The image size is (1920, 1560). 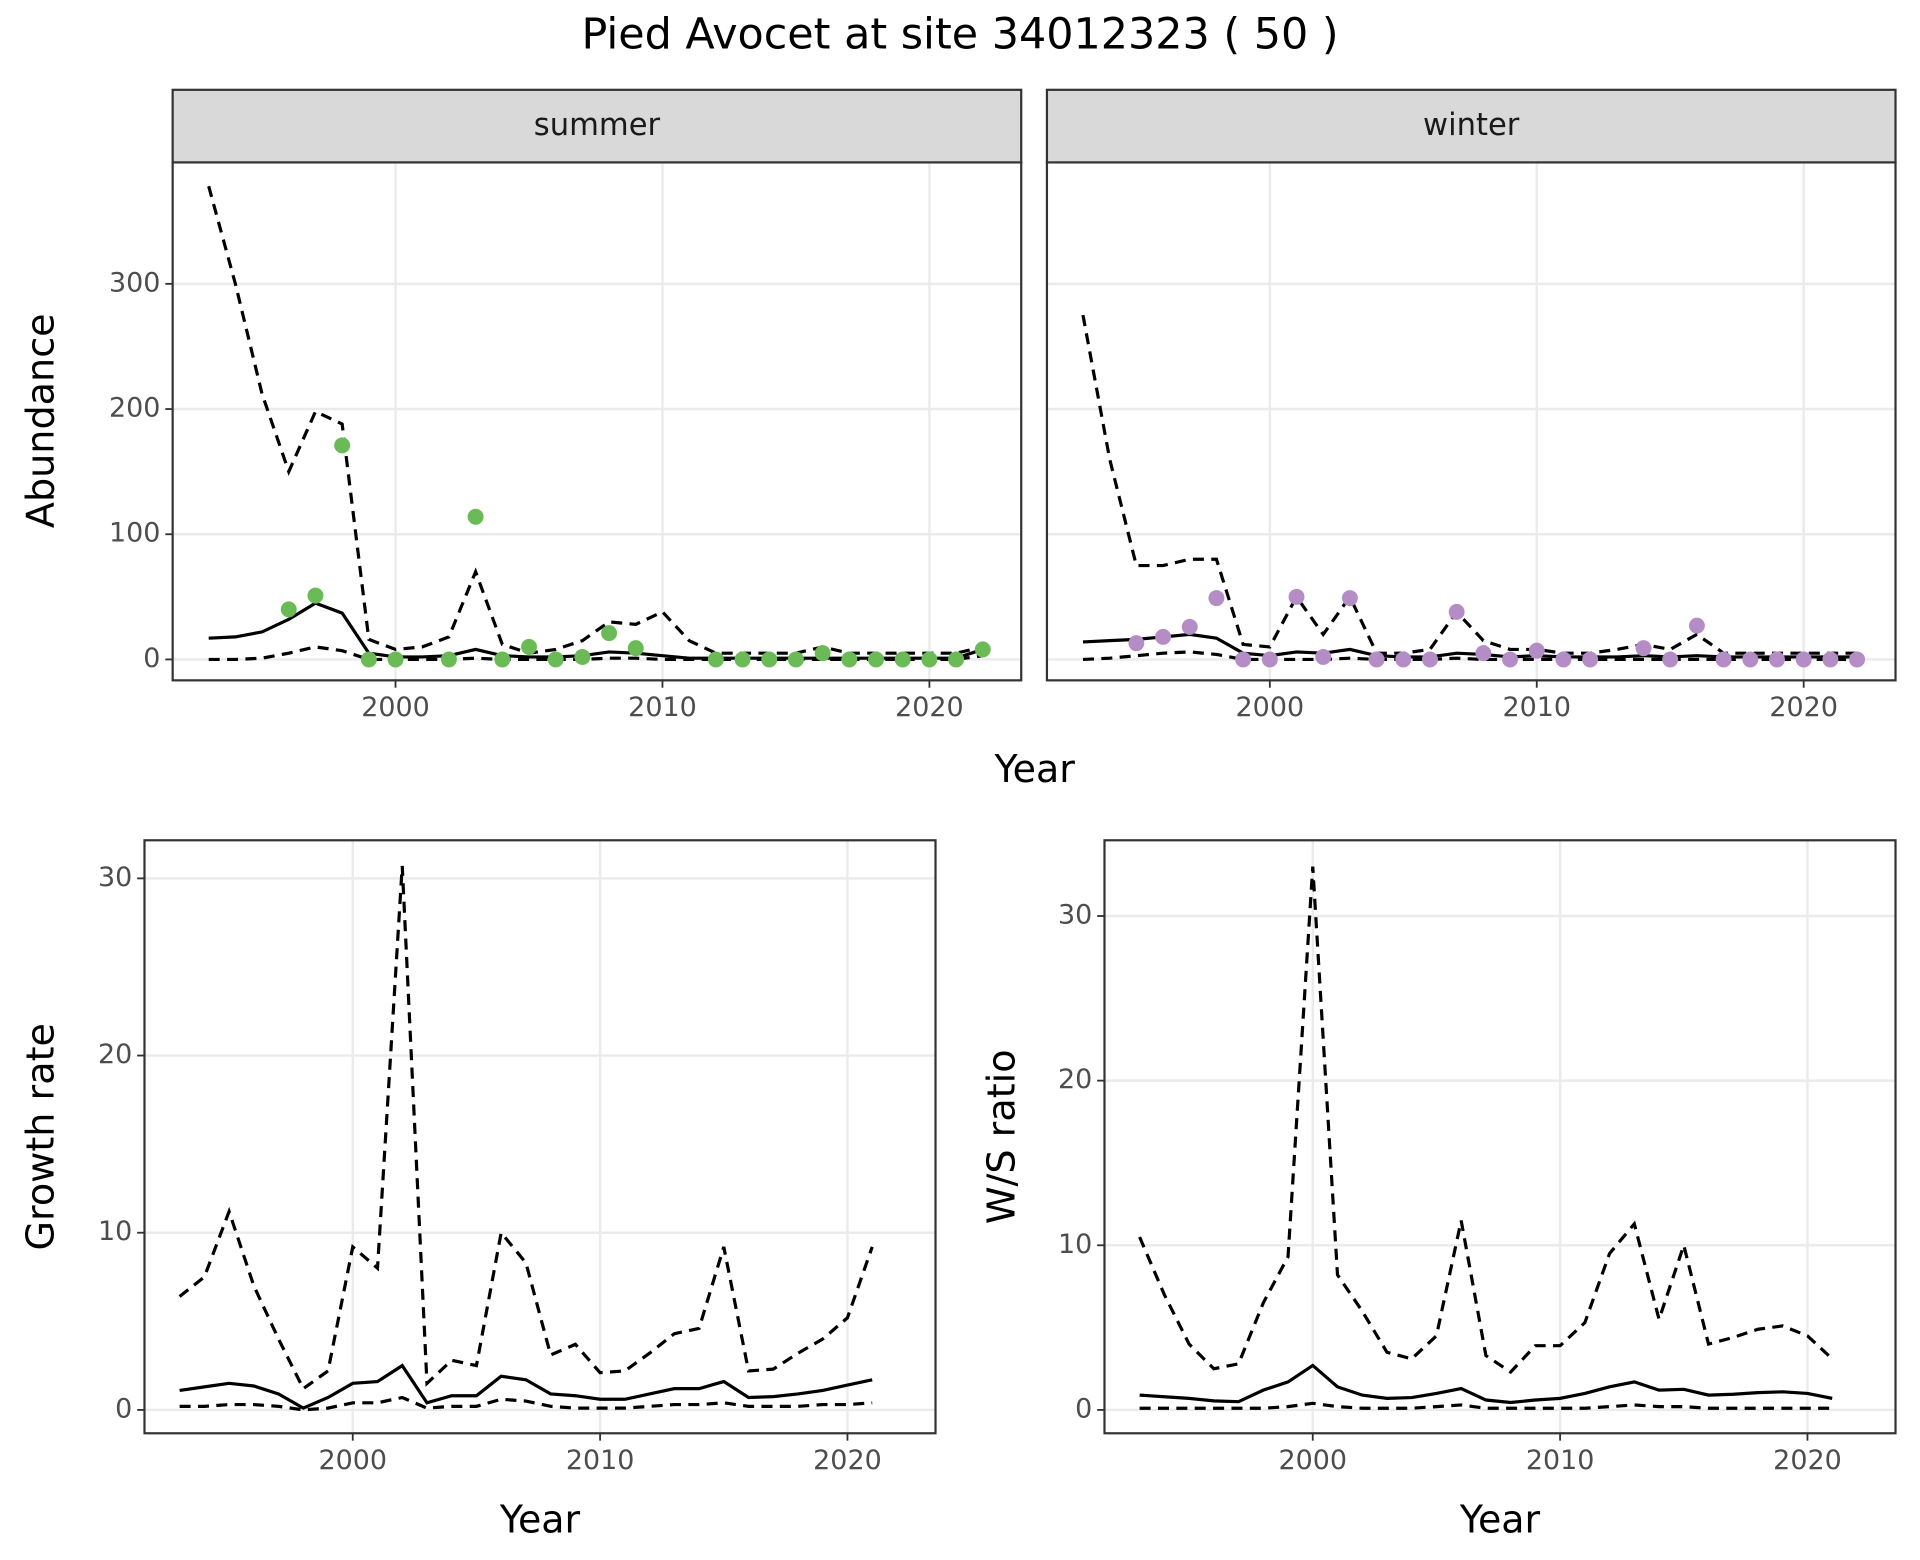 I want to click on y-tick-label: 300, so click(x=134, y=282).